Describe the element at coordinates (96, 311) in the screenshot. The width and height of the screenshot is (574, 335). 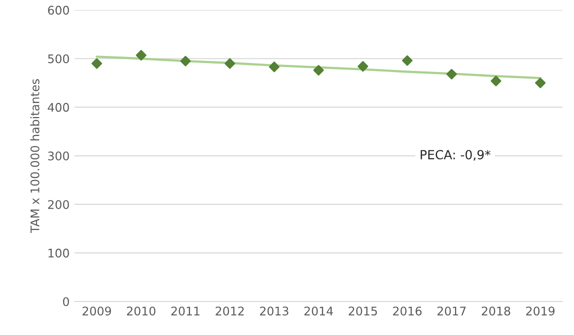
I see `x-tick-label: 2009` at that location.